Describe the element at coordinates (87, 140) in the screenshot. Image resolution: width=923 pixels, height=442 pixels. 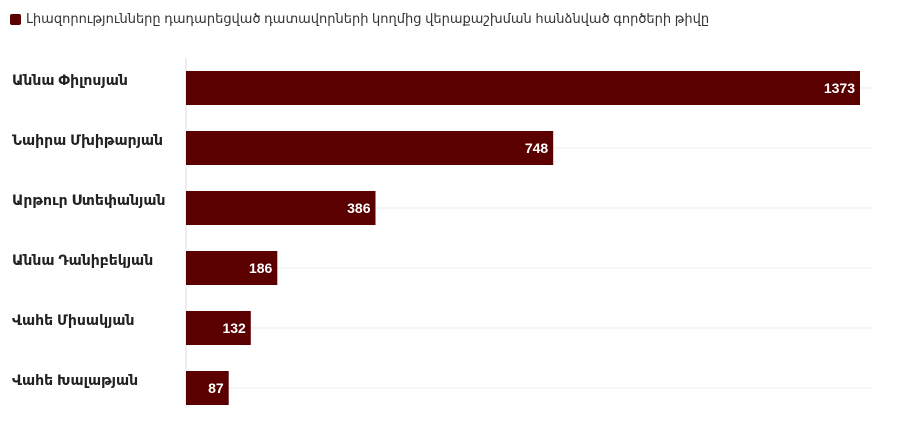
I see `category-label: Նաիրա Մխիթարյան` at that location.